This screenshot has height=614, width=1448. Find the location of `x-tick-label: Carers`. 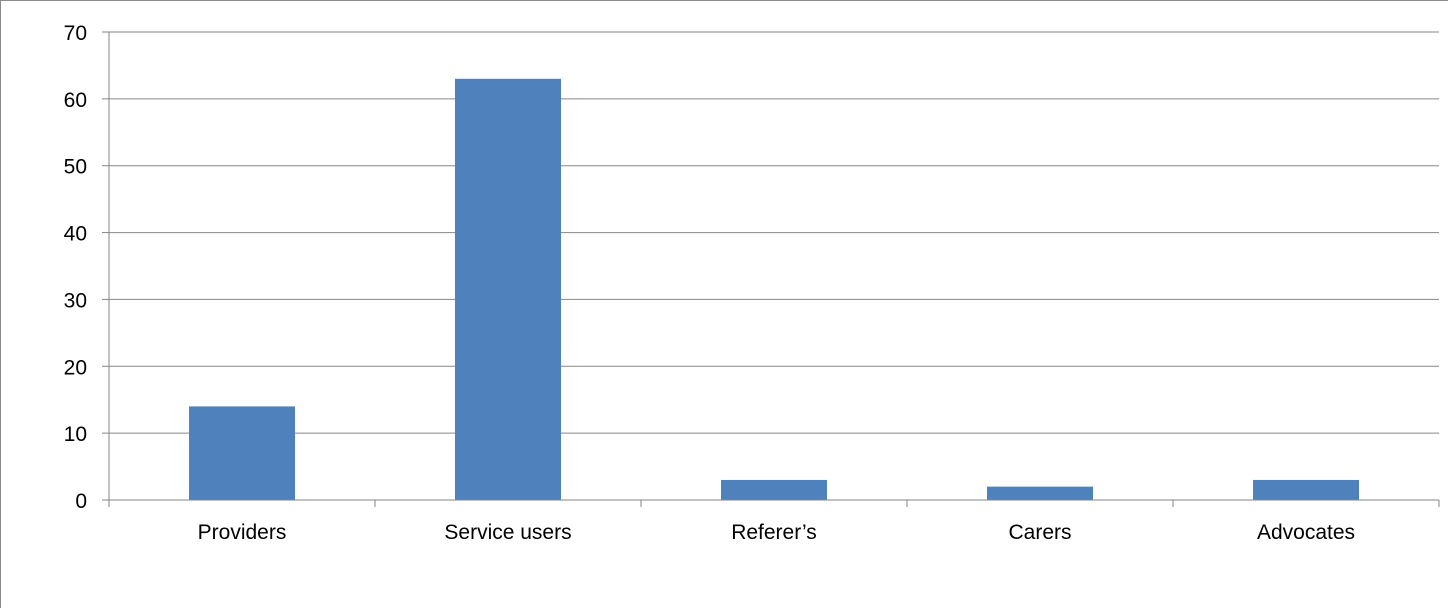

x-tick-label: Carers is located at coordinates (1039, 532).